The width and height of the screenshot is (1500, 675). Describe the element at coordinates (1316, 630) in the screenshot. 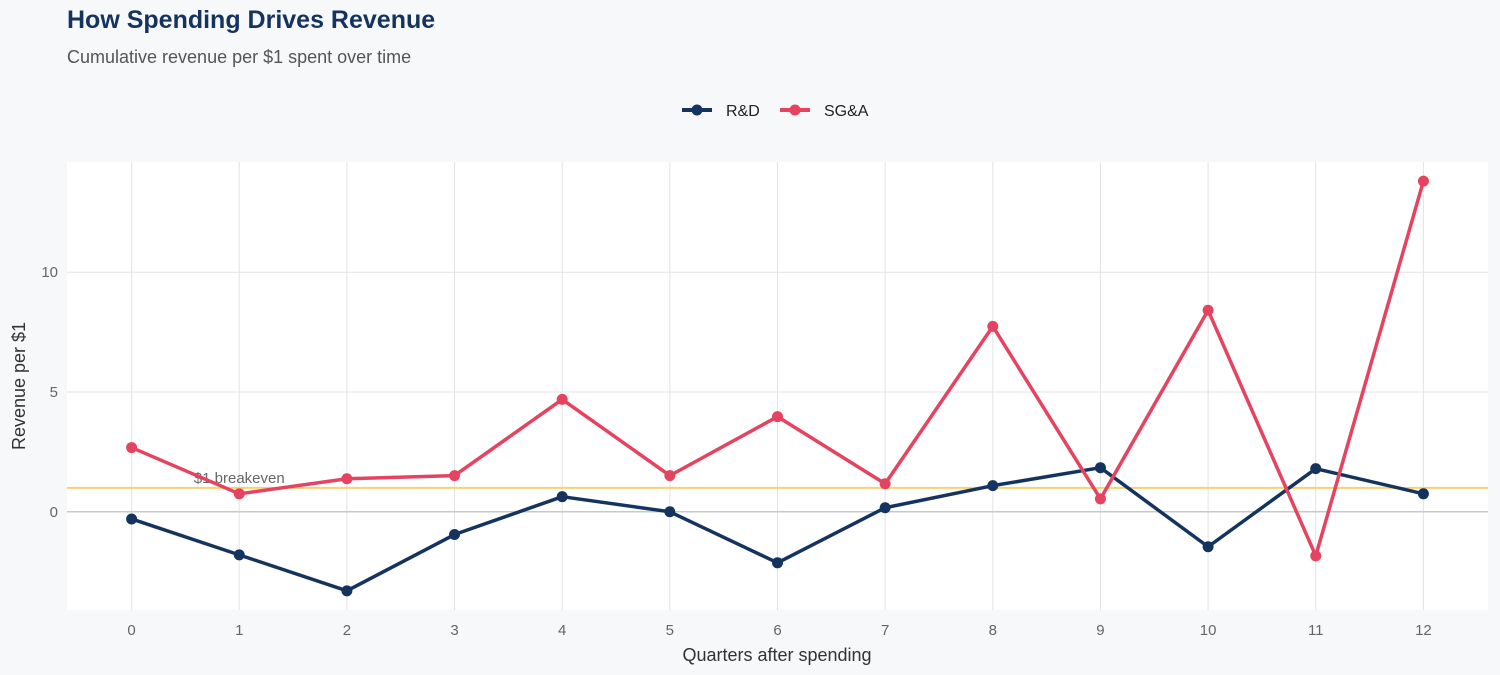

I see `x-tick-label: 11` at that location.